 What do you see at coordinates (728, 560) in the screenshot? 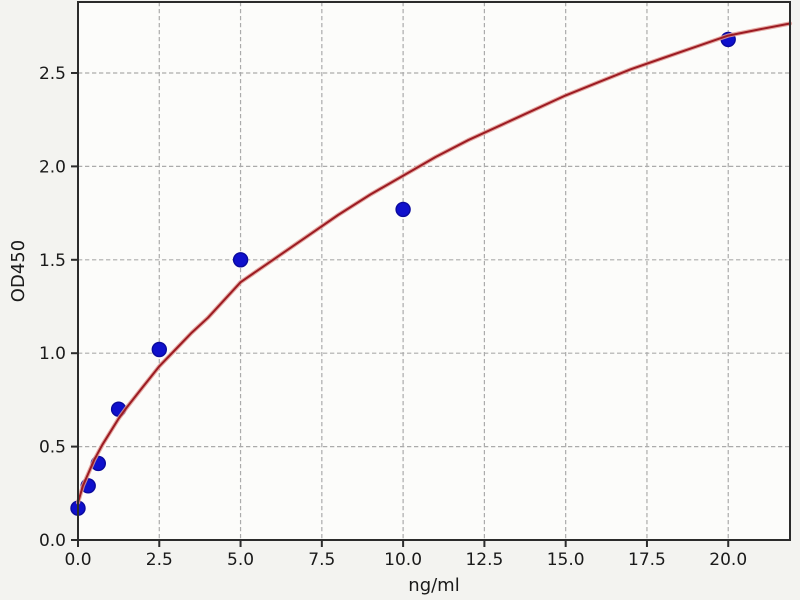
I see `x-tick-label: 20.0` at bounding box center [728, 560].